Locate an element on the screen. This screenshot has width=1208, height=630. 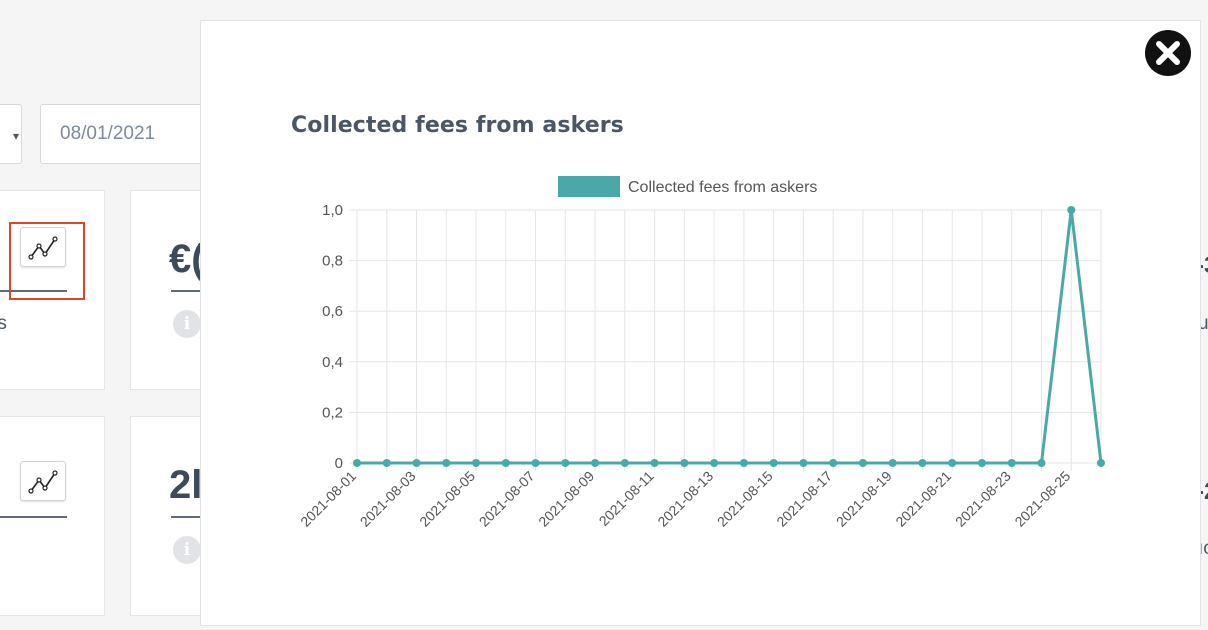
chevron-down-icon: ▾ is located at coordinates (15, 136).